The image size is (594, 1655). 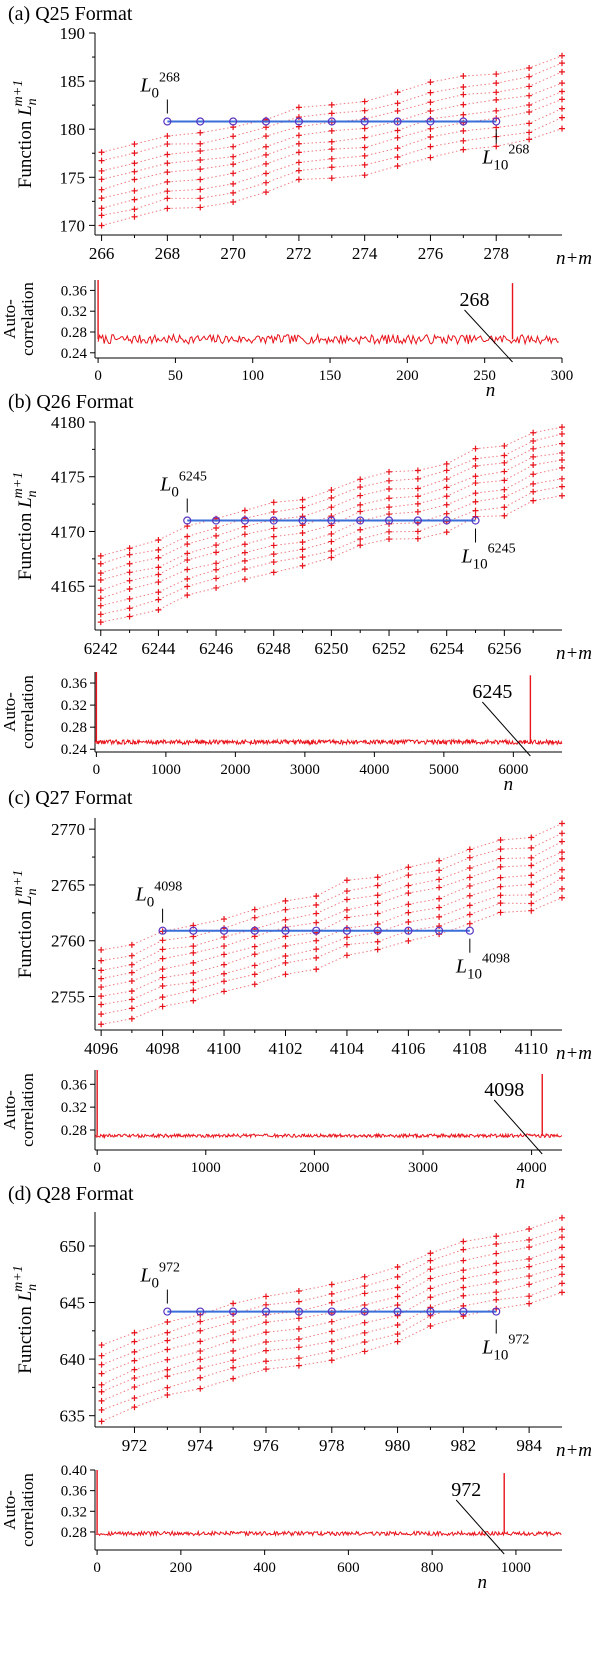 I want to click on x-tick-label: 976, so click(x=266, y=1445).